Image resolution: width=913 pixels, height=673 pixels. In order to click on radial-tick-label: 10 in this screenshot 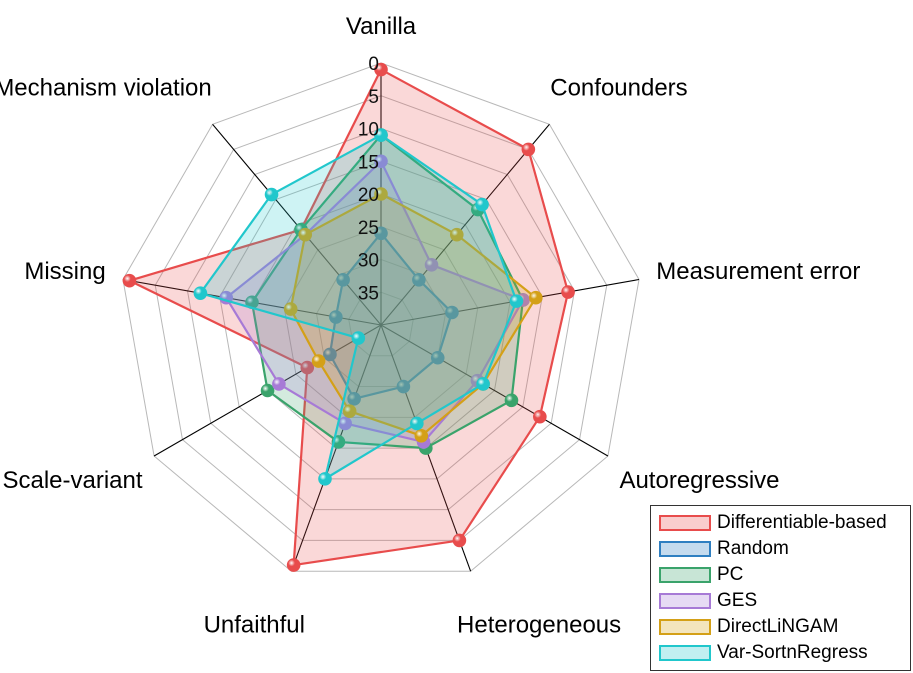, I will do `click(368, 130)`.